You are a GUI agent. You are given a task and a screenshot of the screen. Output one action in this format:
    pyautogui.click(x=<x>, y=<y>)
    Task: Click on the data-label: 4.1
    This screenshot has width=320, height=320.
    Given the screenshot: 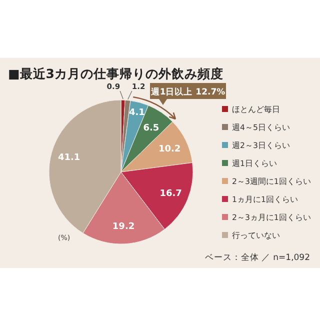 What is the action you would take?
    pyautogui.click(x=137, y=113)
    